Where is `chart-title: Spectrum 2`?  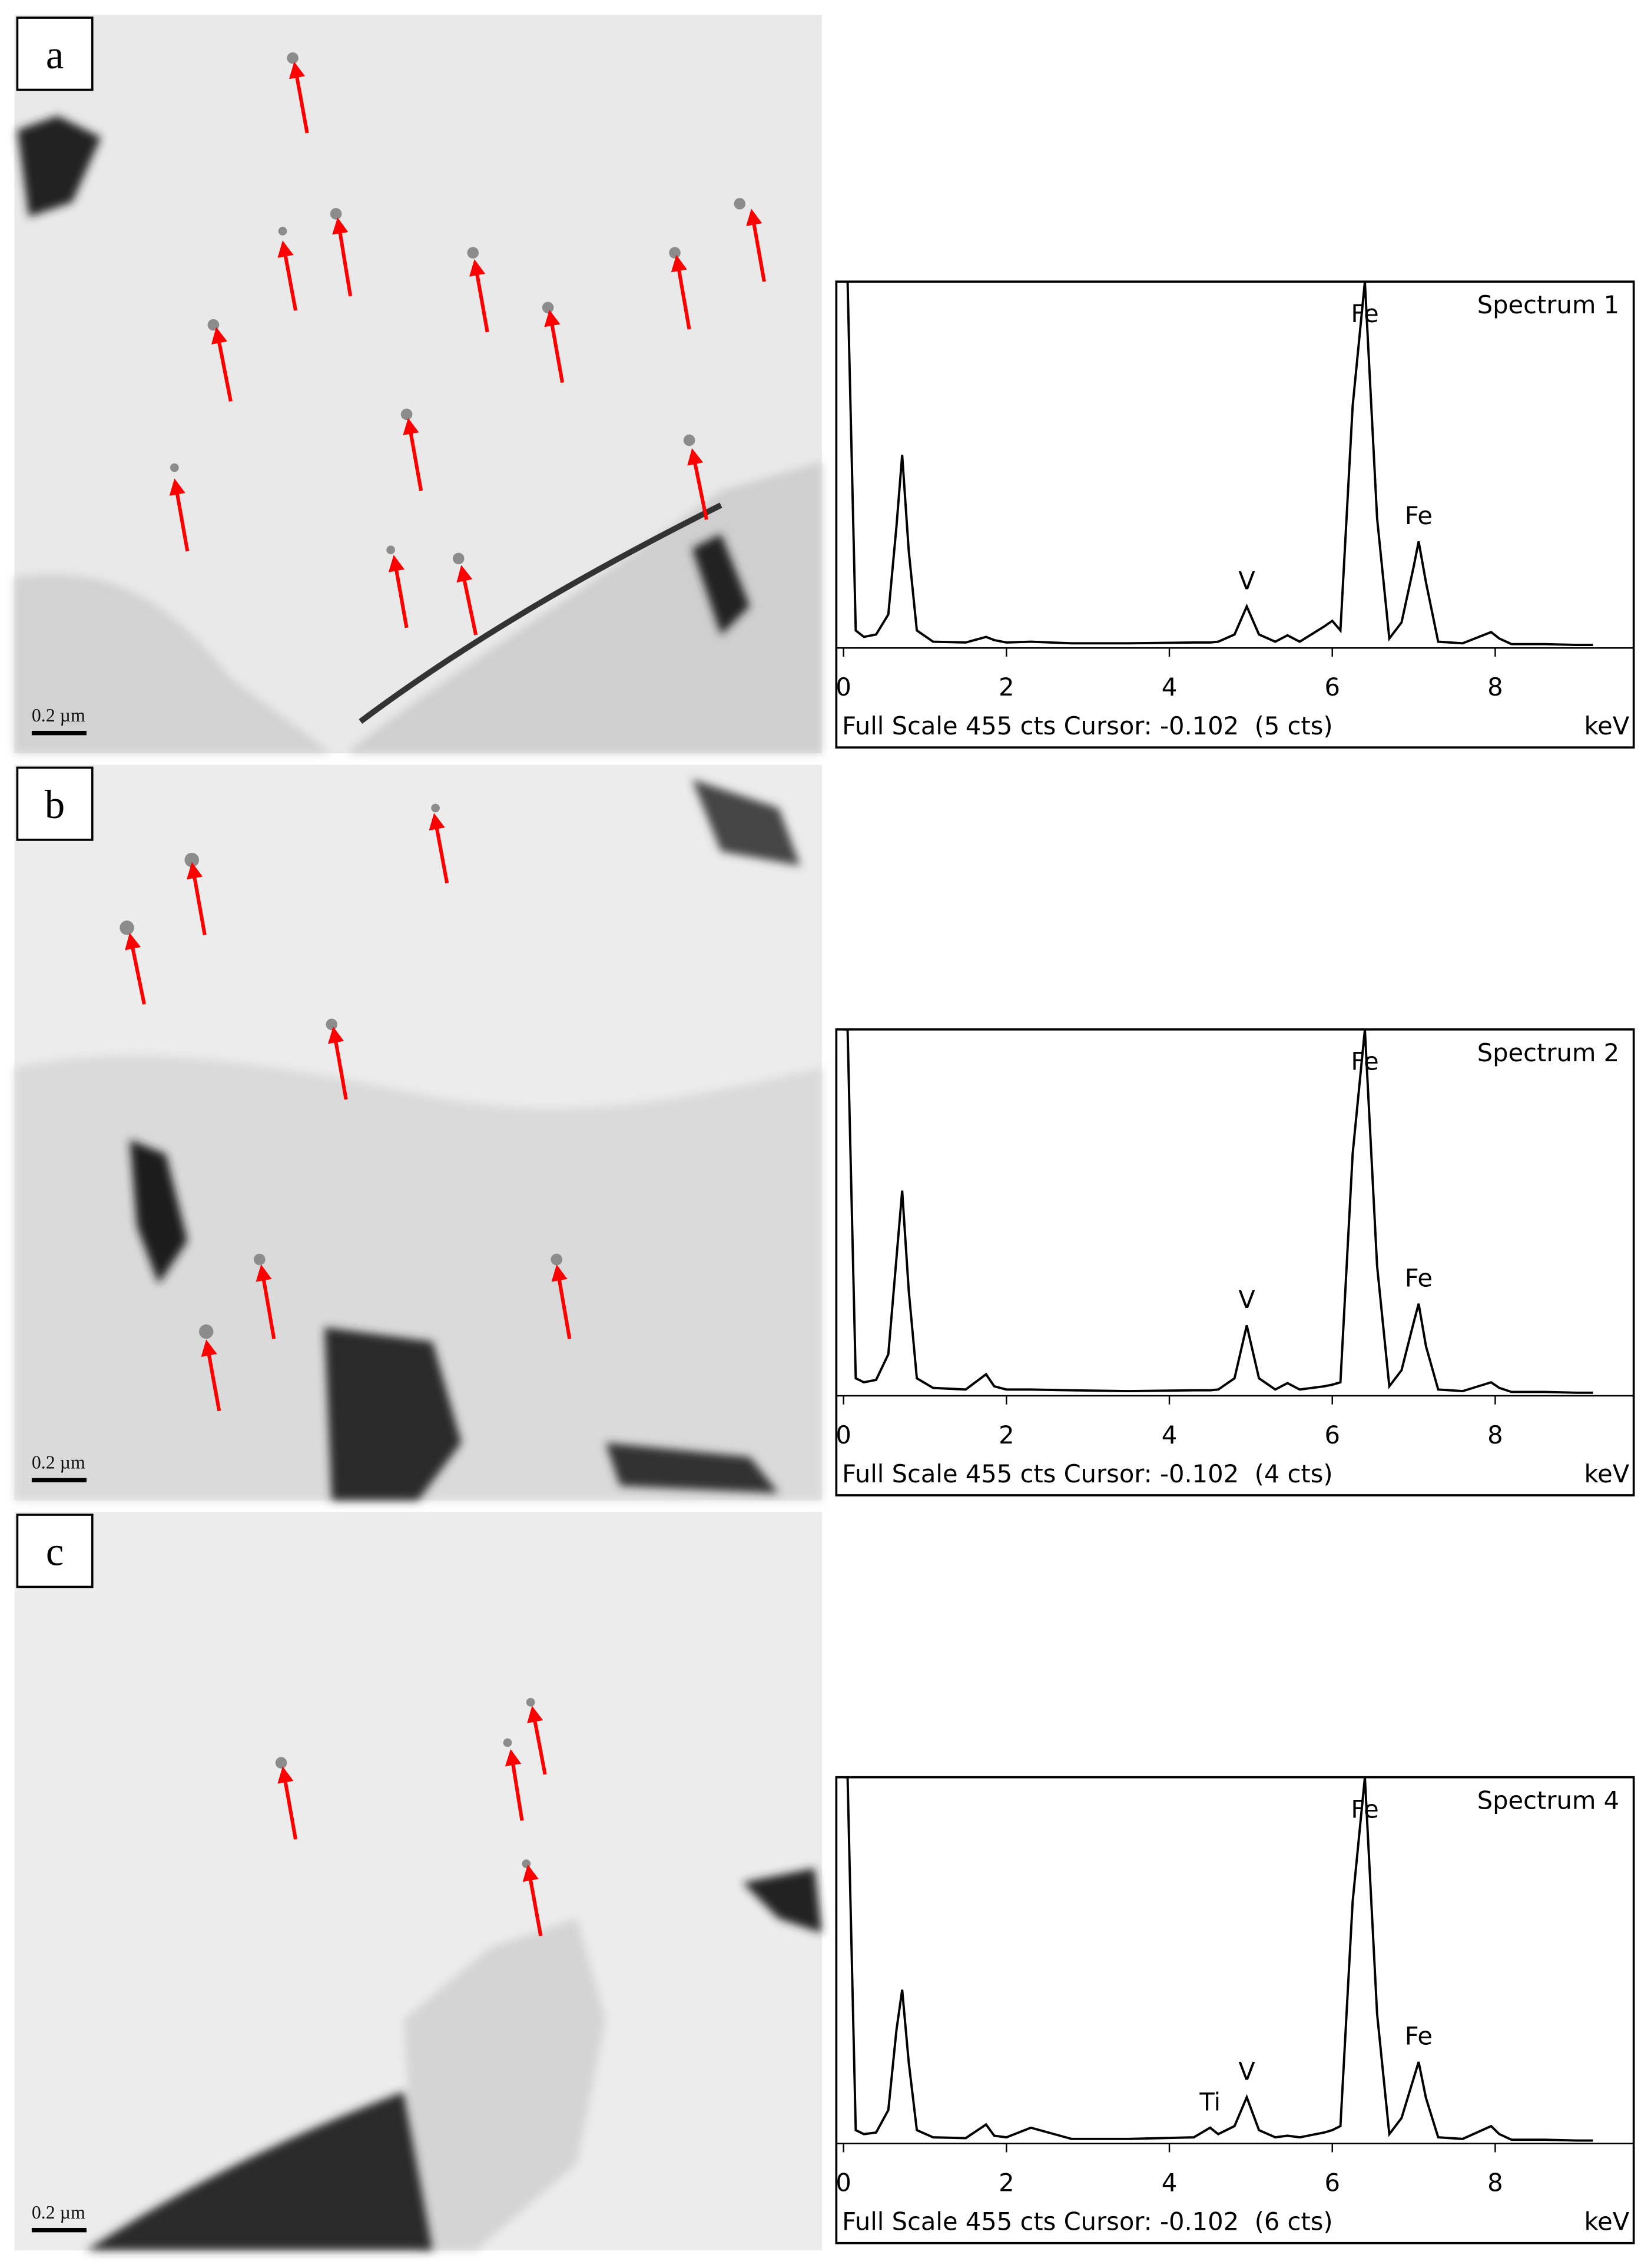
chart-title: Spectrum 2 is located at coordinates (1548, 1052).